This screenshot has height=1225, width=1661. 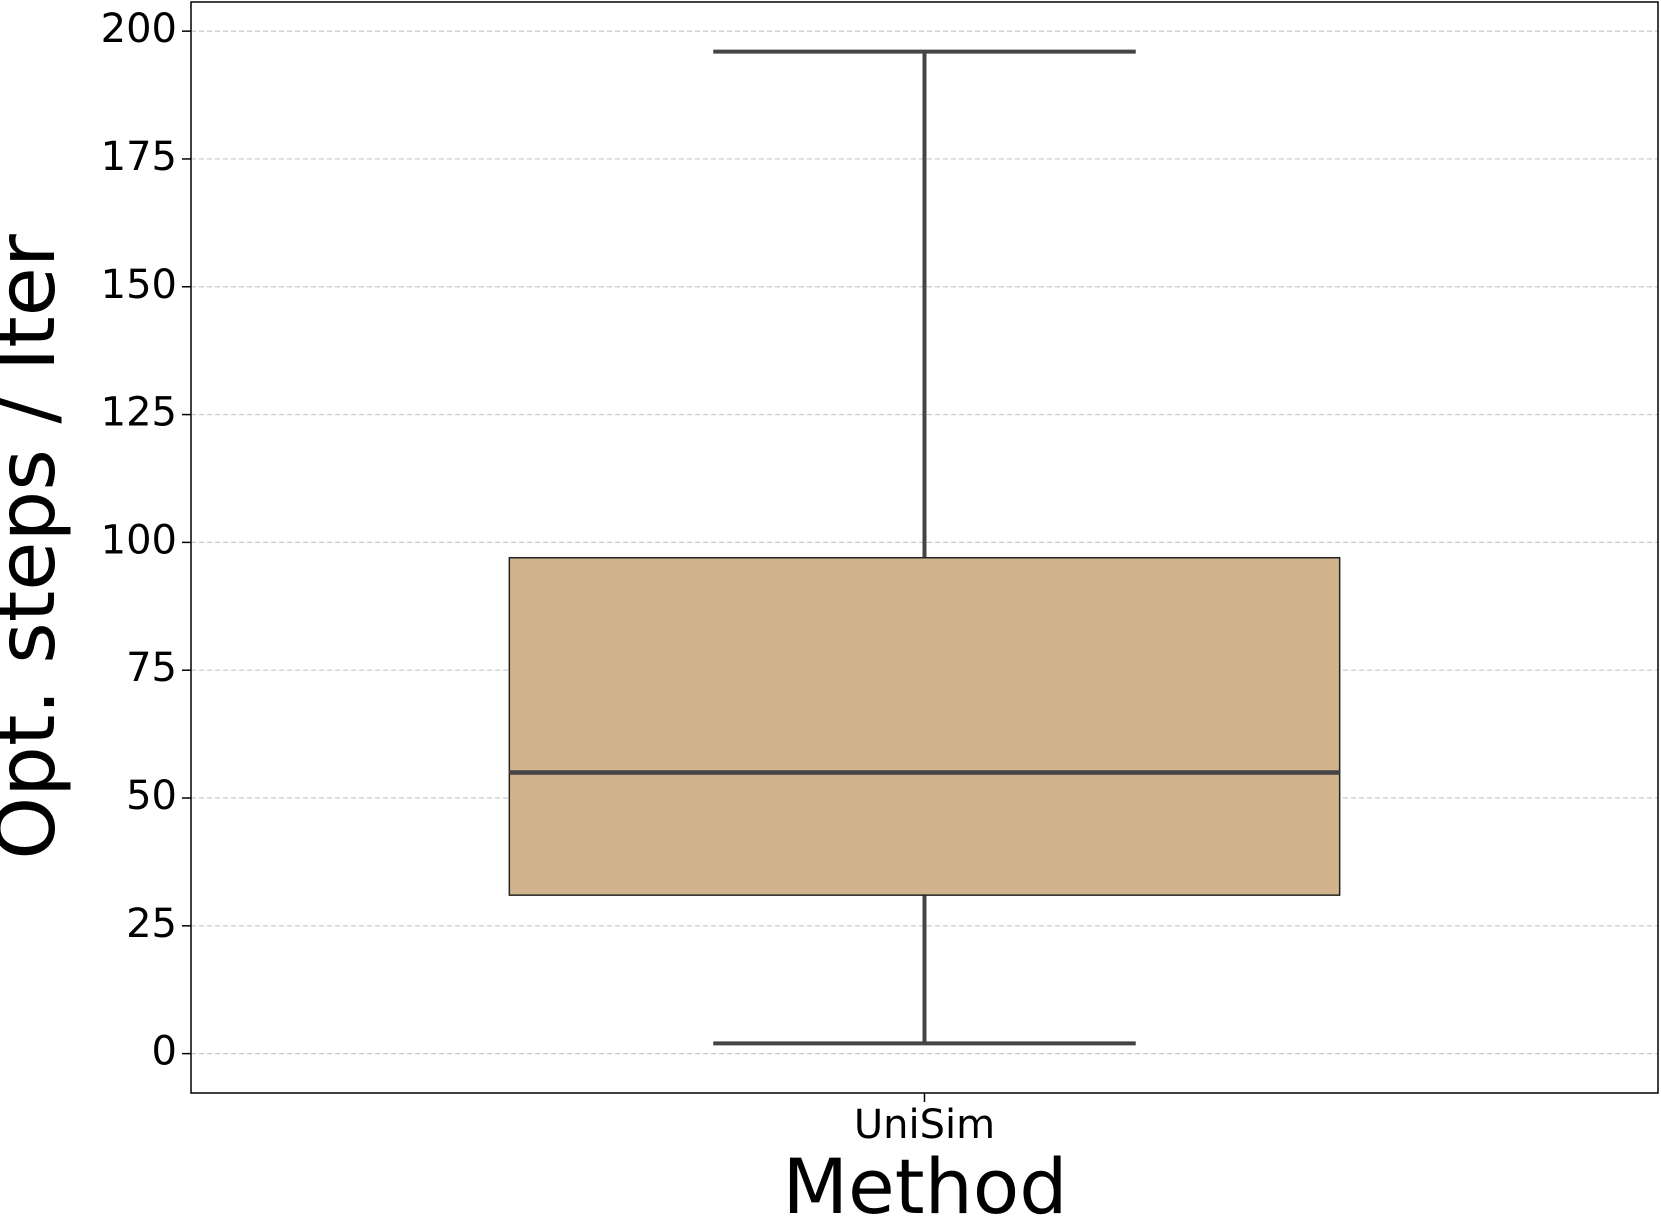 I want to click on y-tick-label: 100, so click(x=139, y=540).